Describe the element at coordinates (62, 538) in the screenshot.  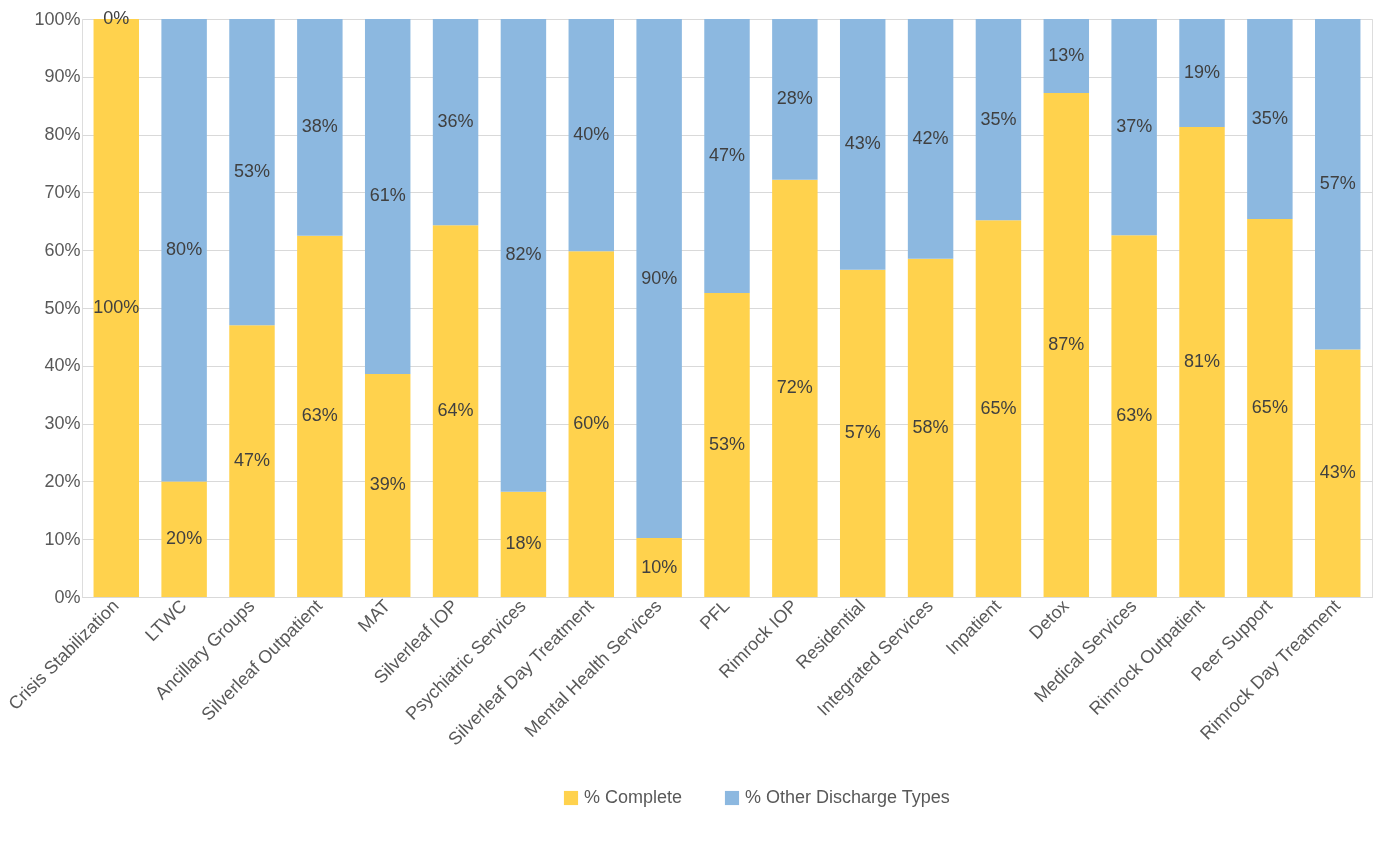
I see `y-tick-label: 10%` at that location.